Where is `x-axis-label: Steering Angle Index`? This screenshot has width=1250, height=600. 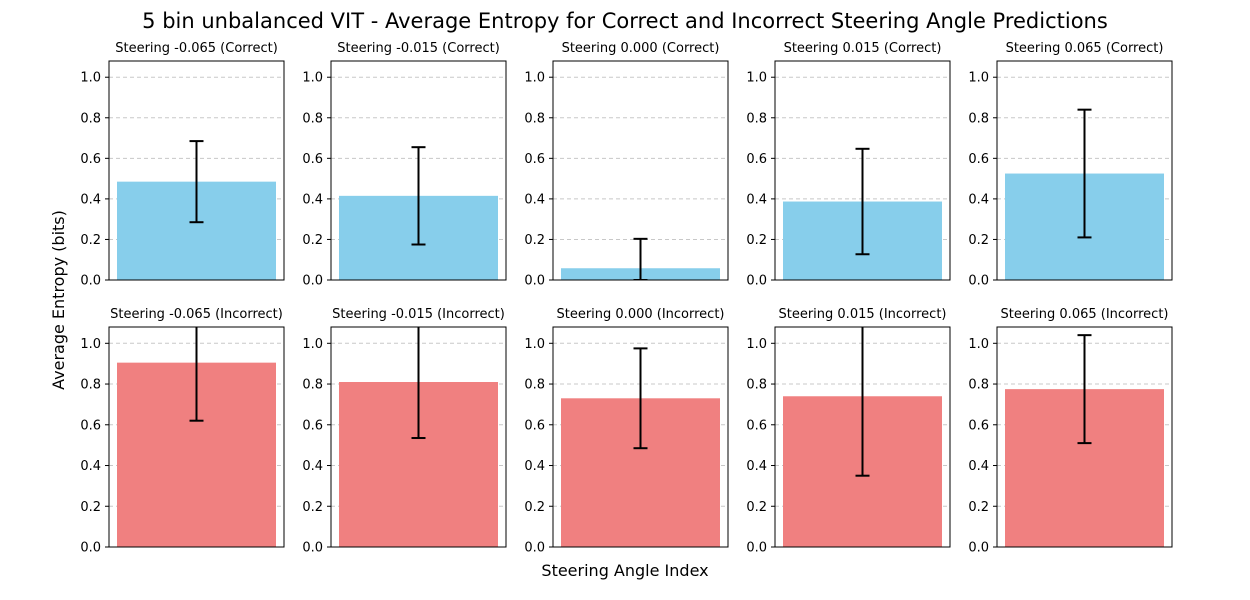
x-axis-label: Steering Angle Index is located at coordinates (624, 570).